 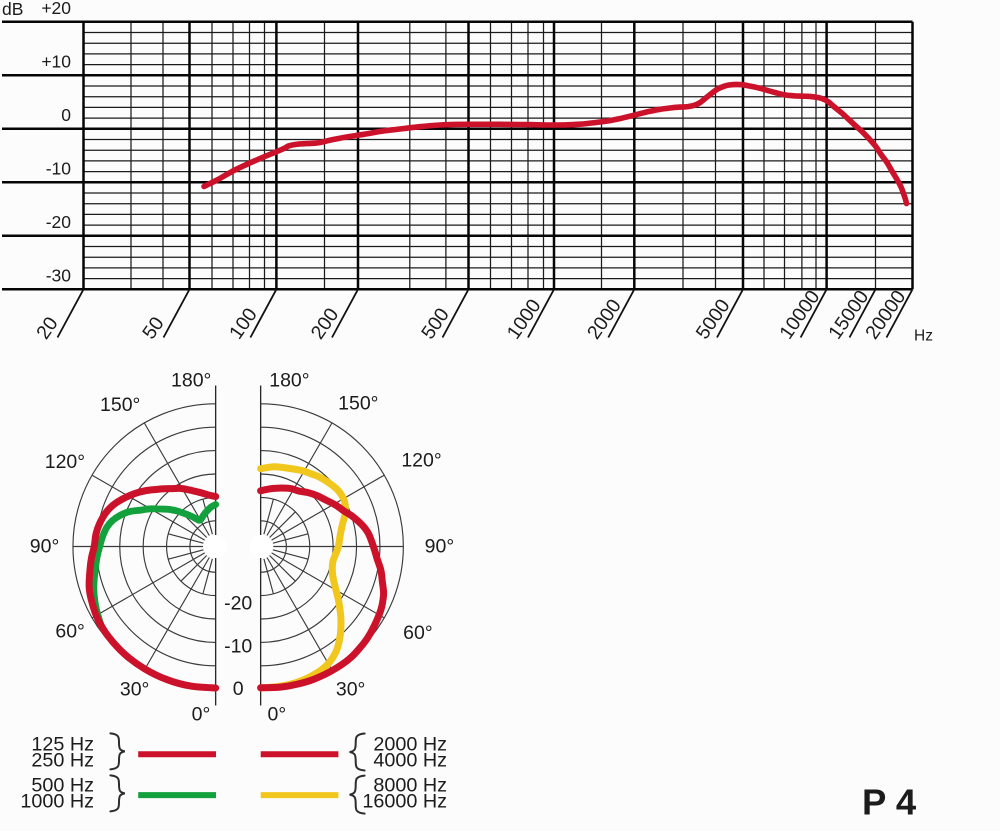 What do you see at coordinates (56, 9) in the screenshot?
I see `svg-text: +20` at bounding box center [56, 9].